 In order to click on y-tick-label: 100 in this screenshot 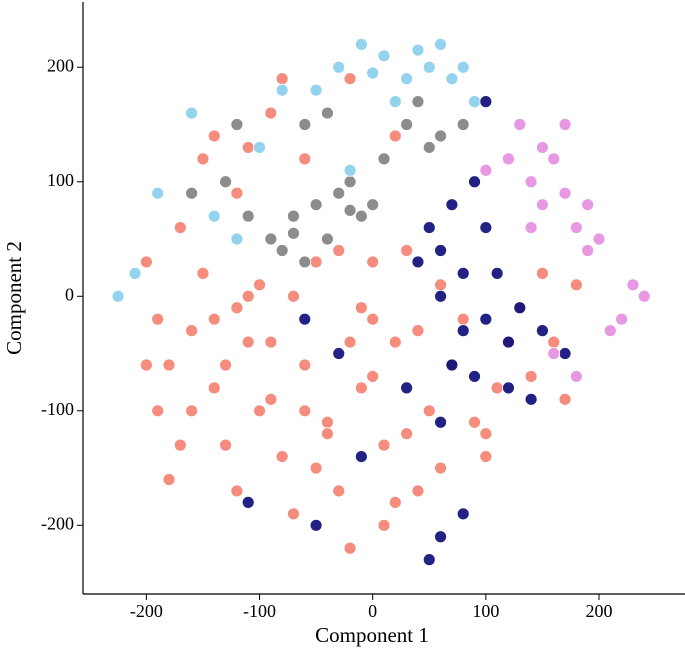, I will do `click(60, 180)`.